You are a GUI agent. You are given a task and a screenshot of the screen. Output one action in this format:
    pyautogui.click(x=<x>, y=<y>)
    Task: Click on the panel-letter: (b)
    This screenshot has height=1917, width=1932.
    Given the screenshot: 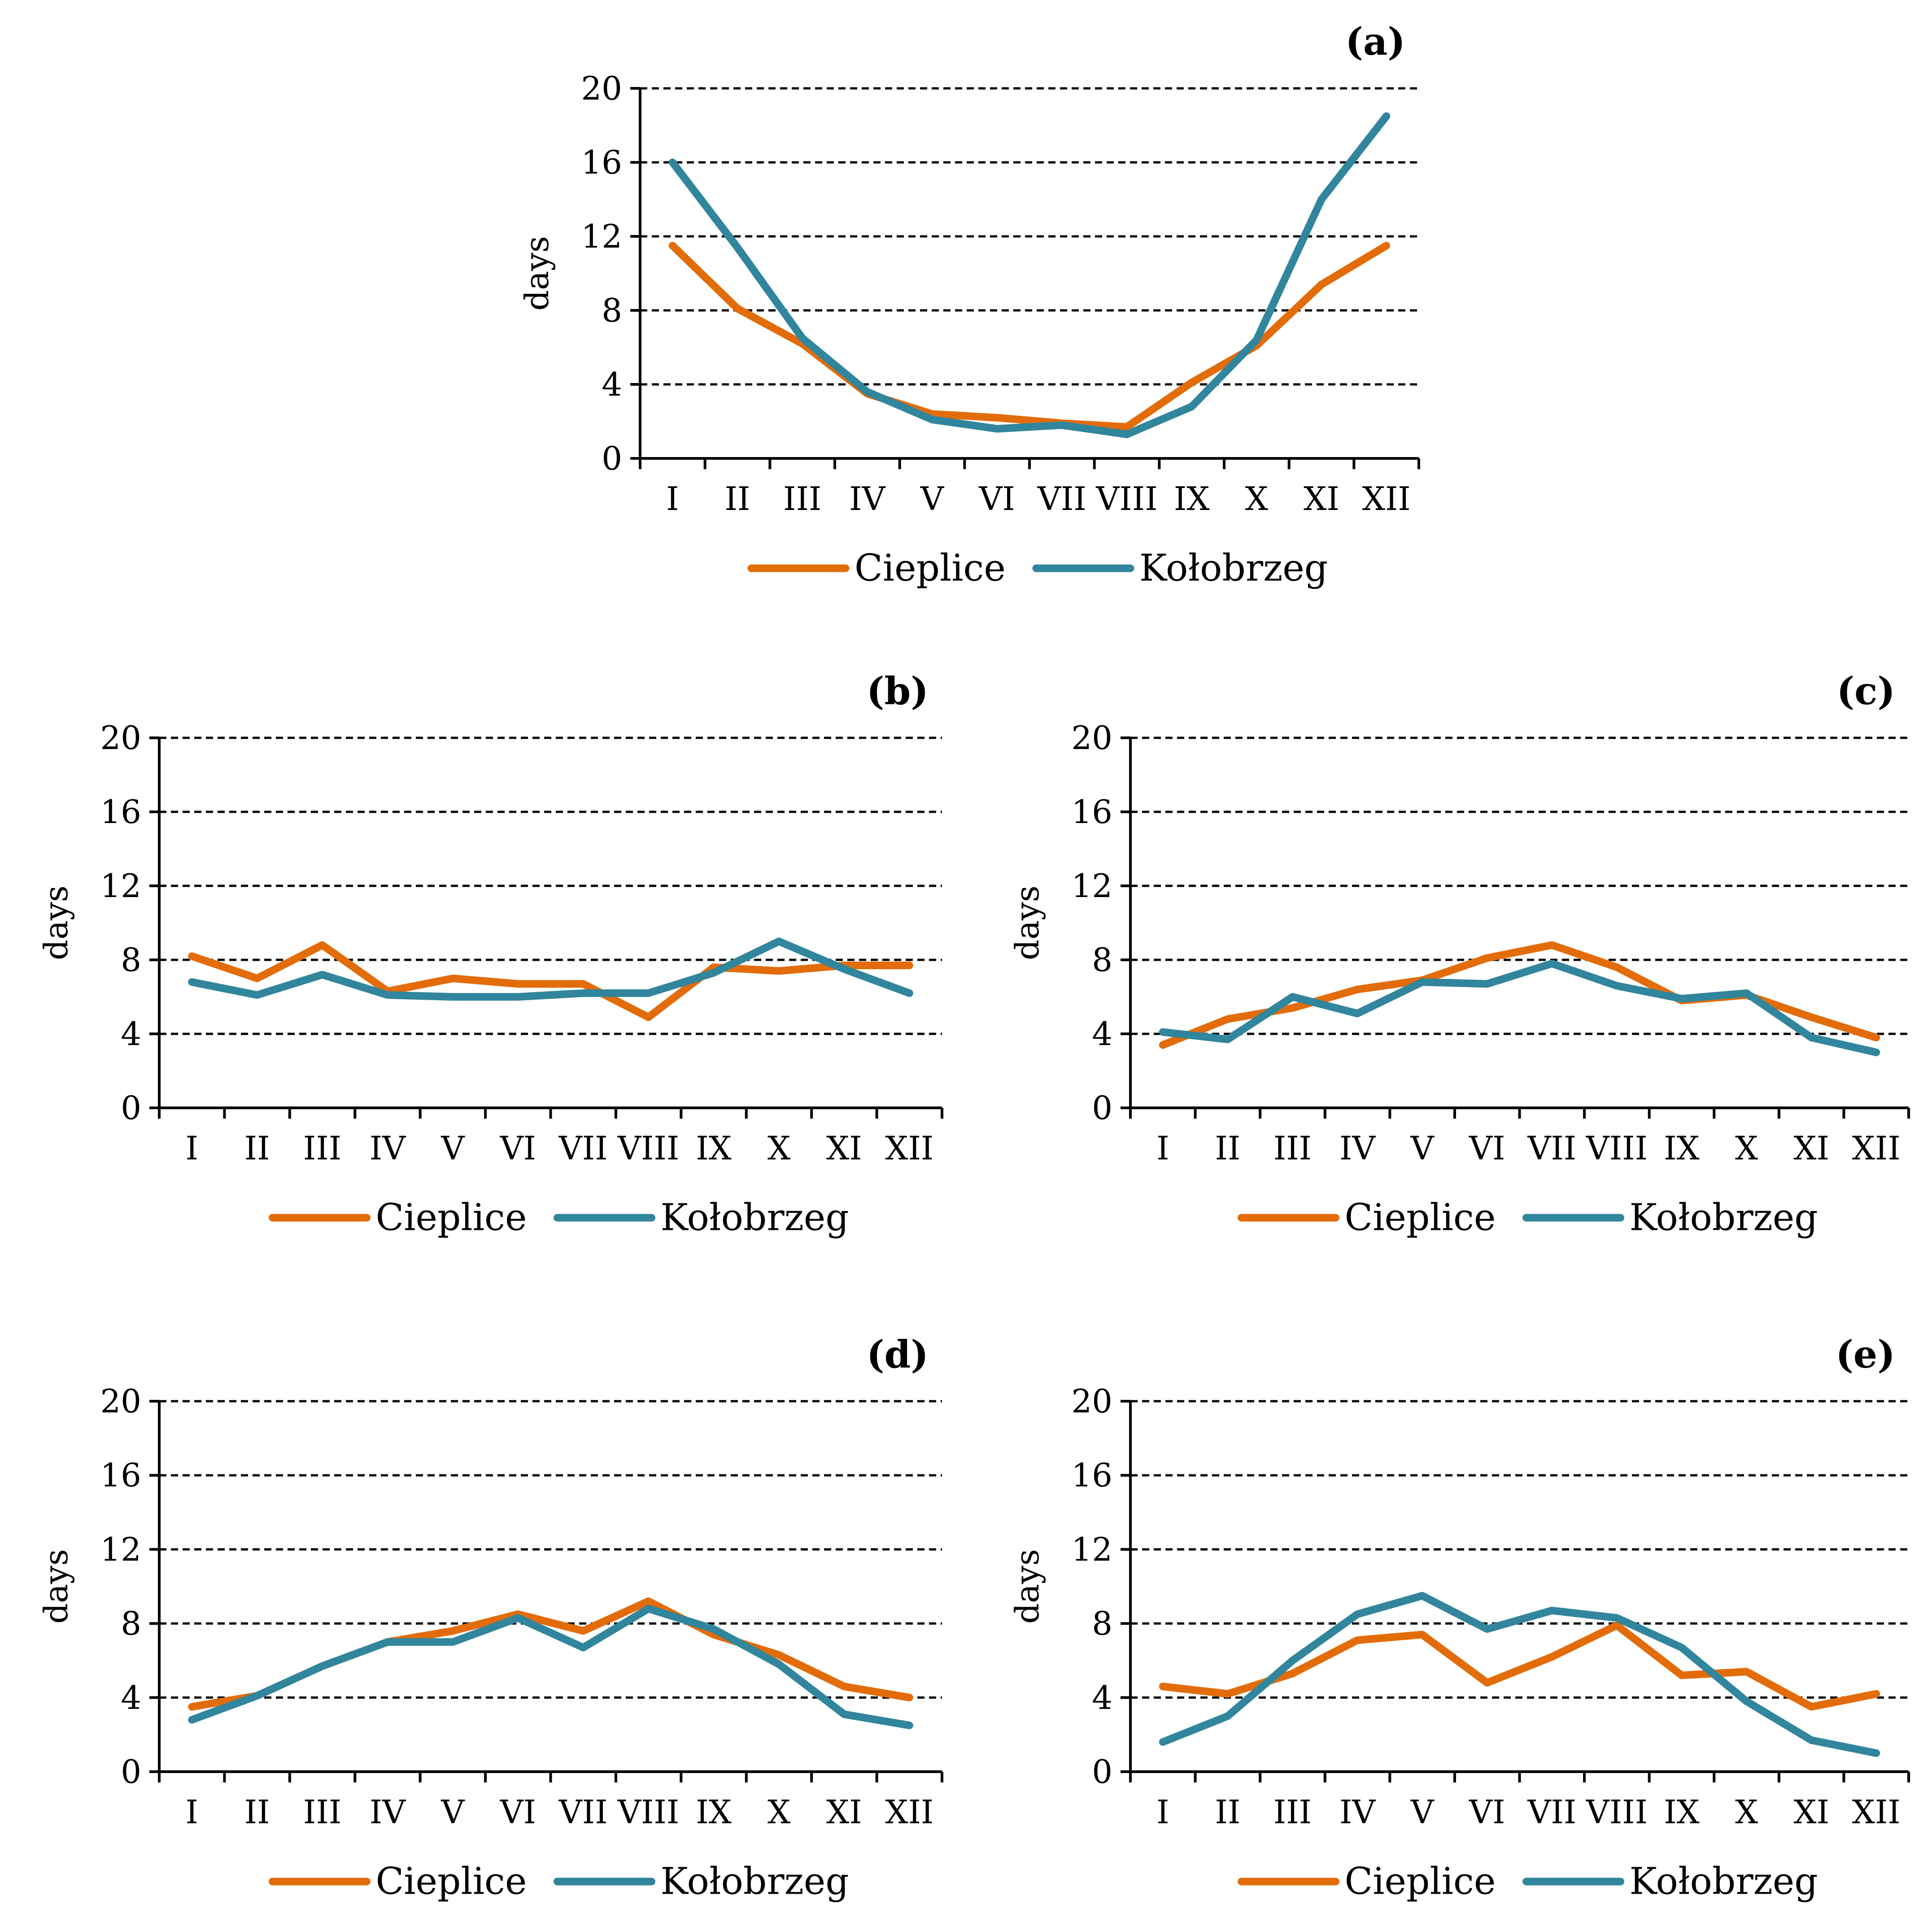 What is the action you would take?
    pyautogui.click(x=898, y=691)
    